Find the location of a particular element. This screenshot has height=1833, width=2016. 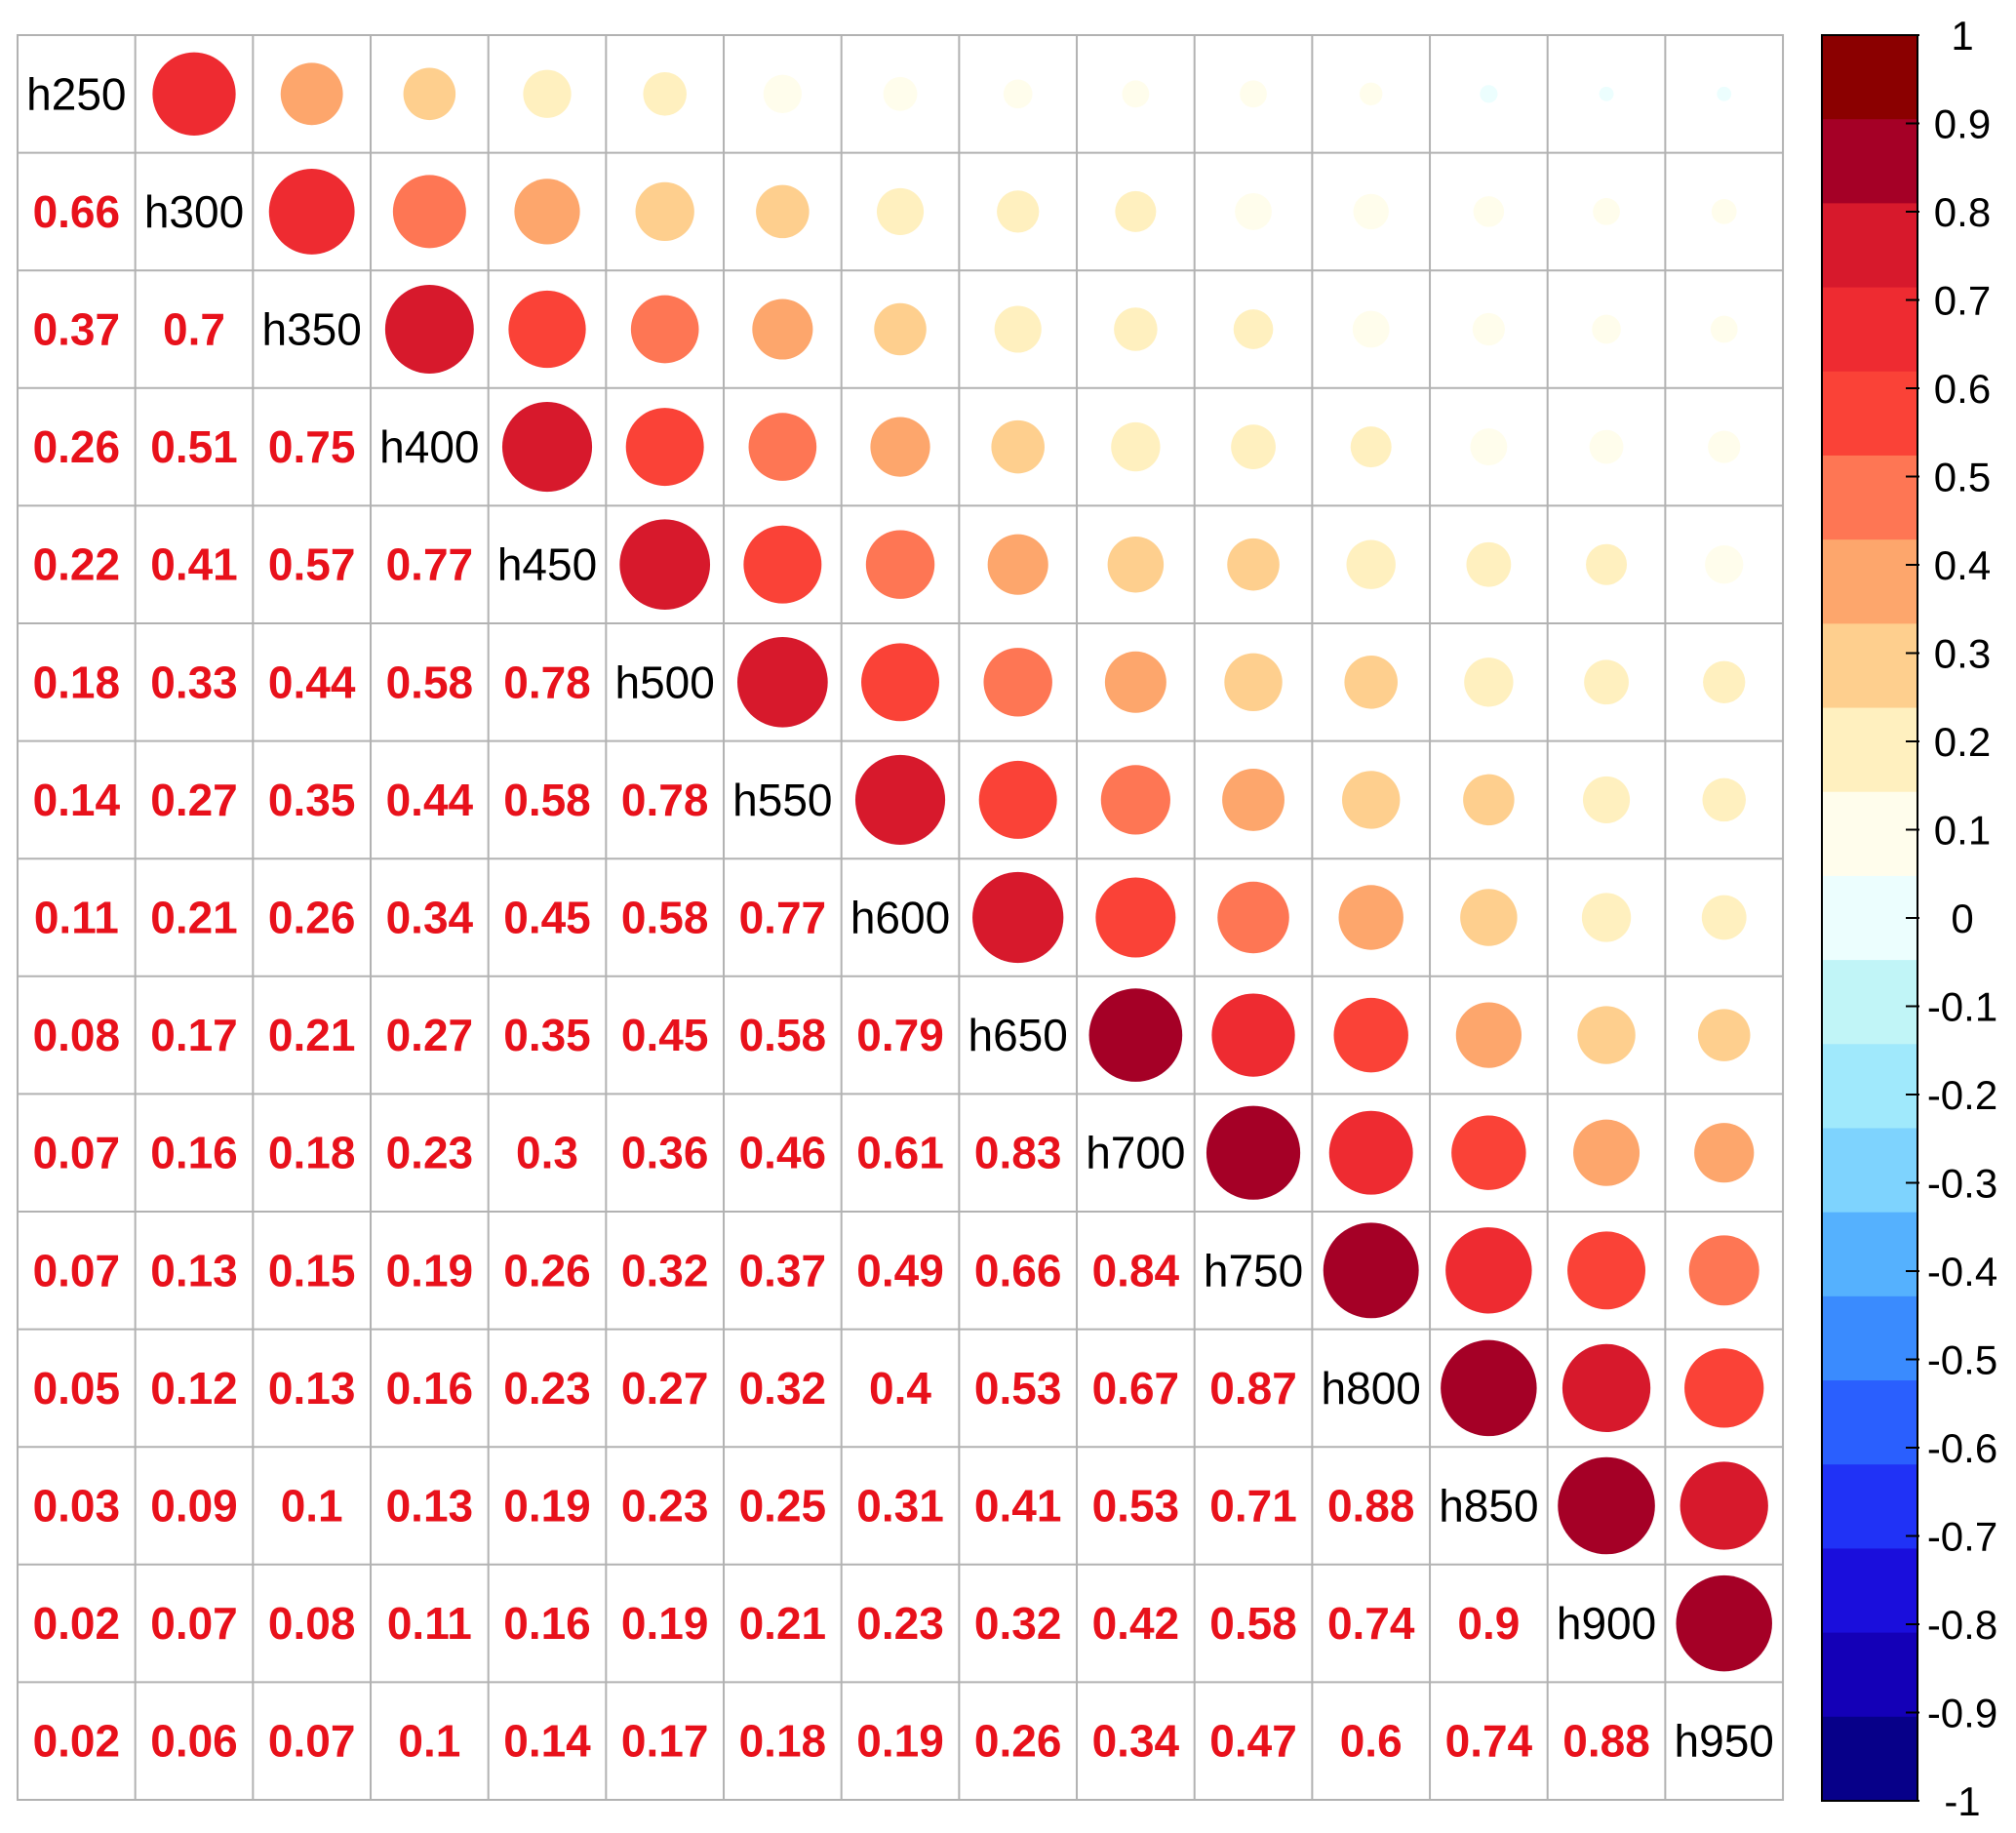

correlation-value: 0.07 is located at coordinates (194, 1624).